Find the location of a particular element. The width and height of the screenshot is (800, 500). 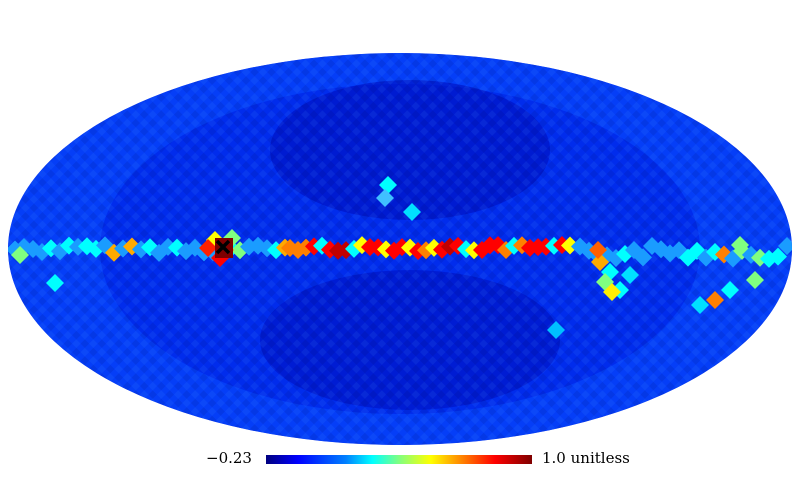

bright-source-pixel is located at coordinates (208, 248).